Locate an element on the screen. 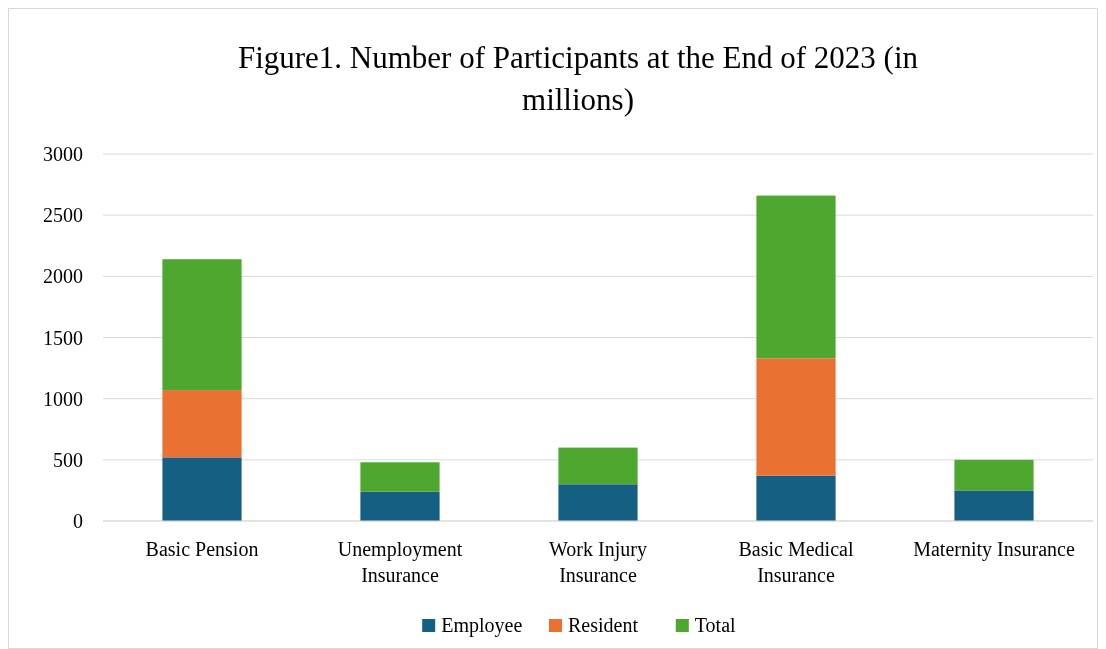 The width and height of the screenshot is (1106, 649). y-tick-label: 500 is located at coordinates (68, 459).